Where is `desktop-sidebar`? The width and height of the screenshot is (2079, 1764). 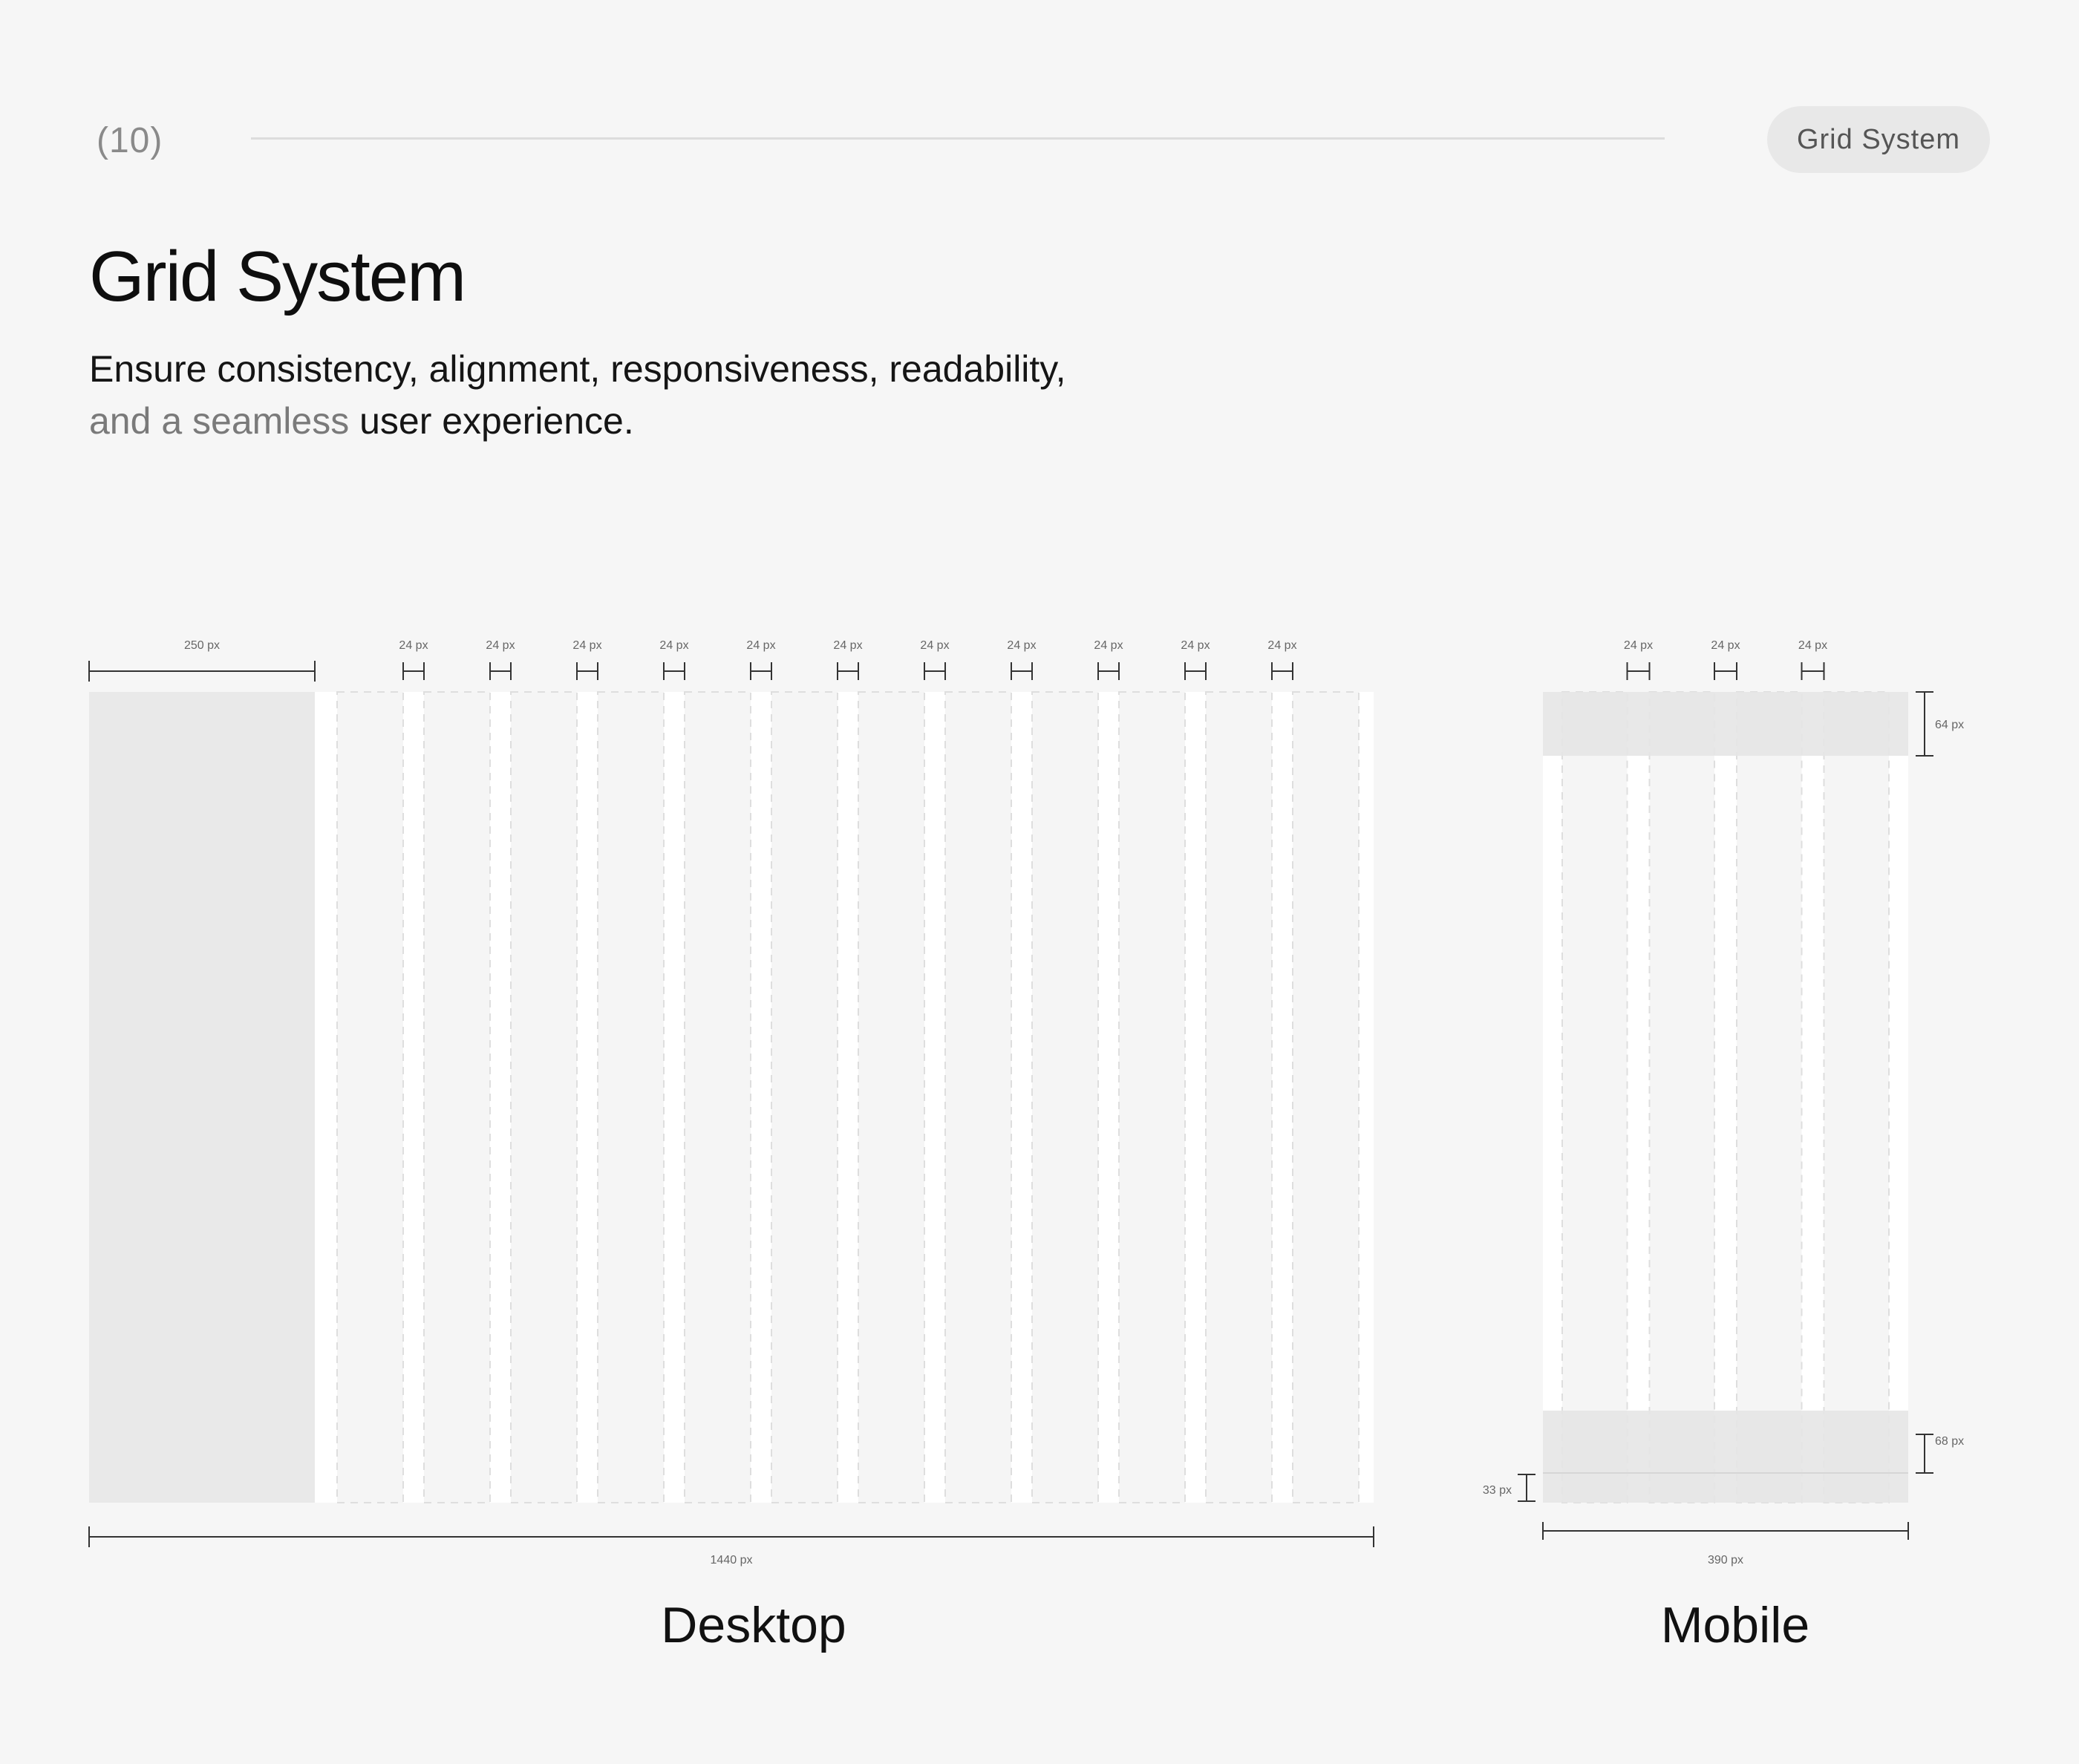 desktop-sidebar is located at coordinates (202, 1097).